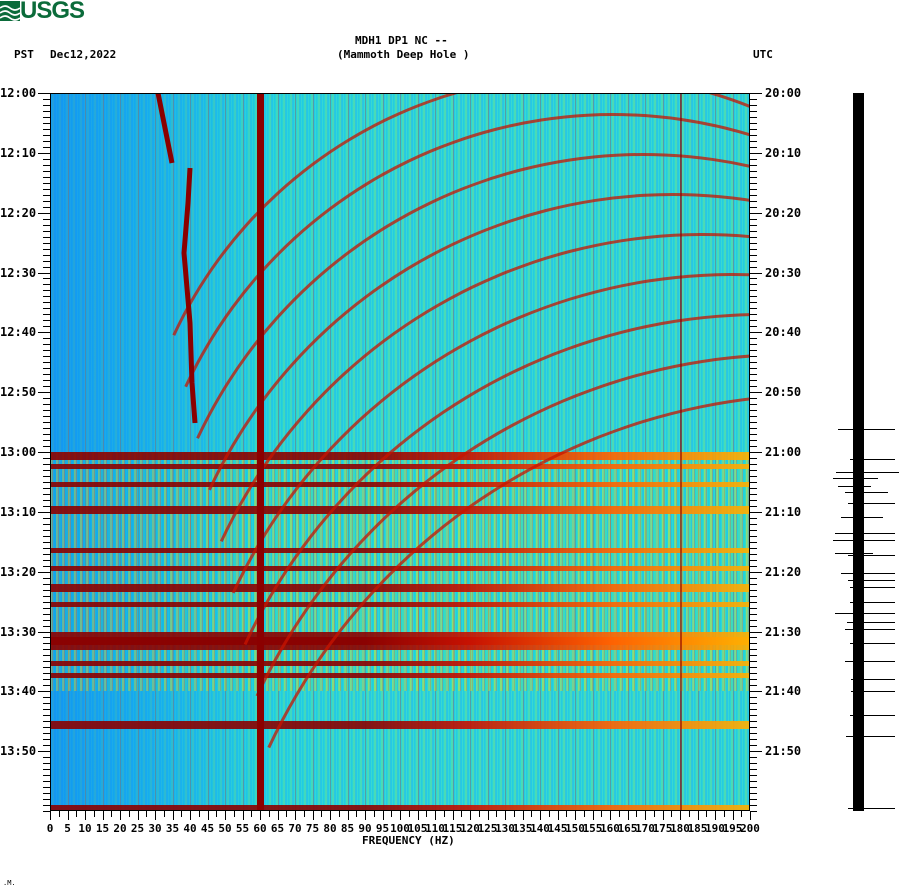 The width and height of the screenshot is (902, 893). What do you see at coordinates (172, 828) in the screenshot?
I see `frequency-tick-label: 35` at bounding box center [172, 828].